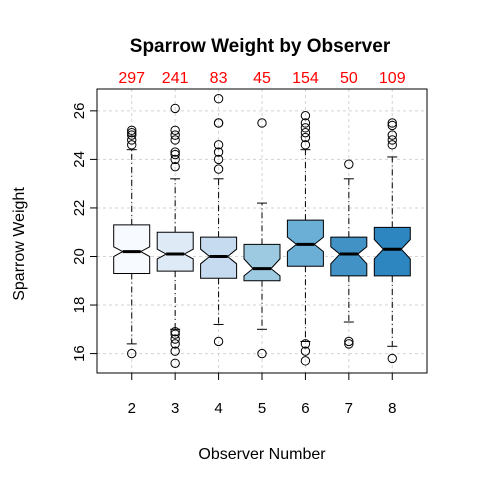  I want to click on count-label: 241, so click(175, 78).